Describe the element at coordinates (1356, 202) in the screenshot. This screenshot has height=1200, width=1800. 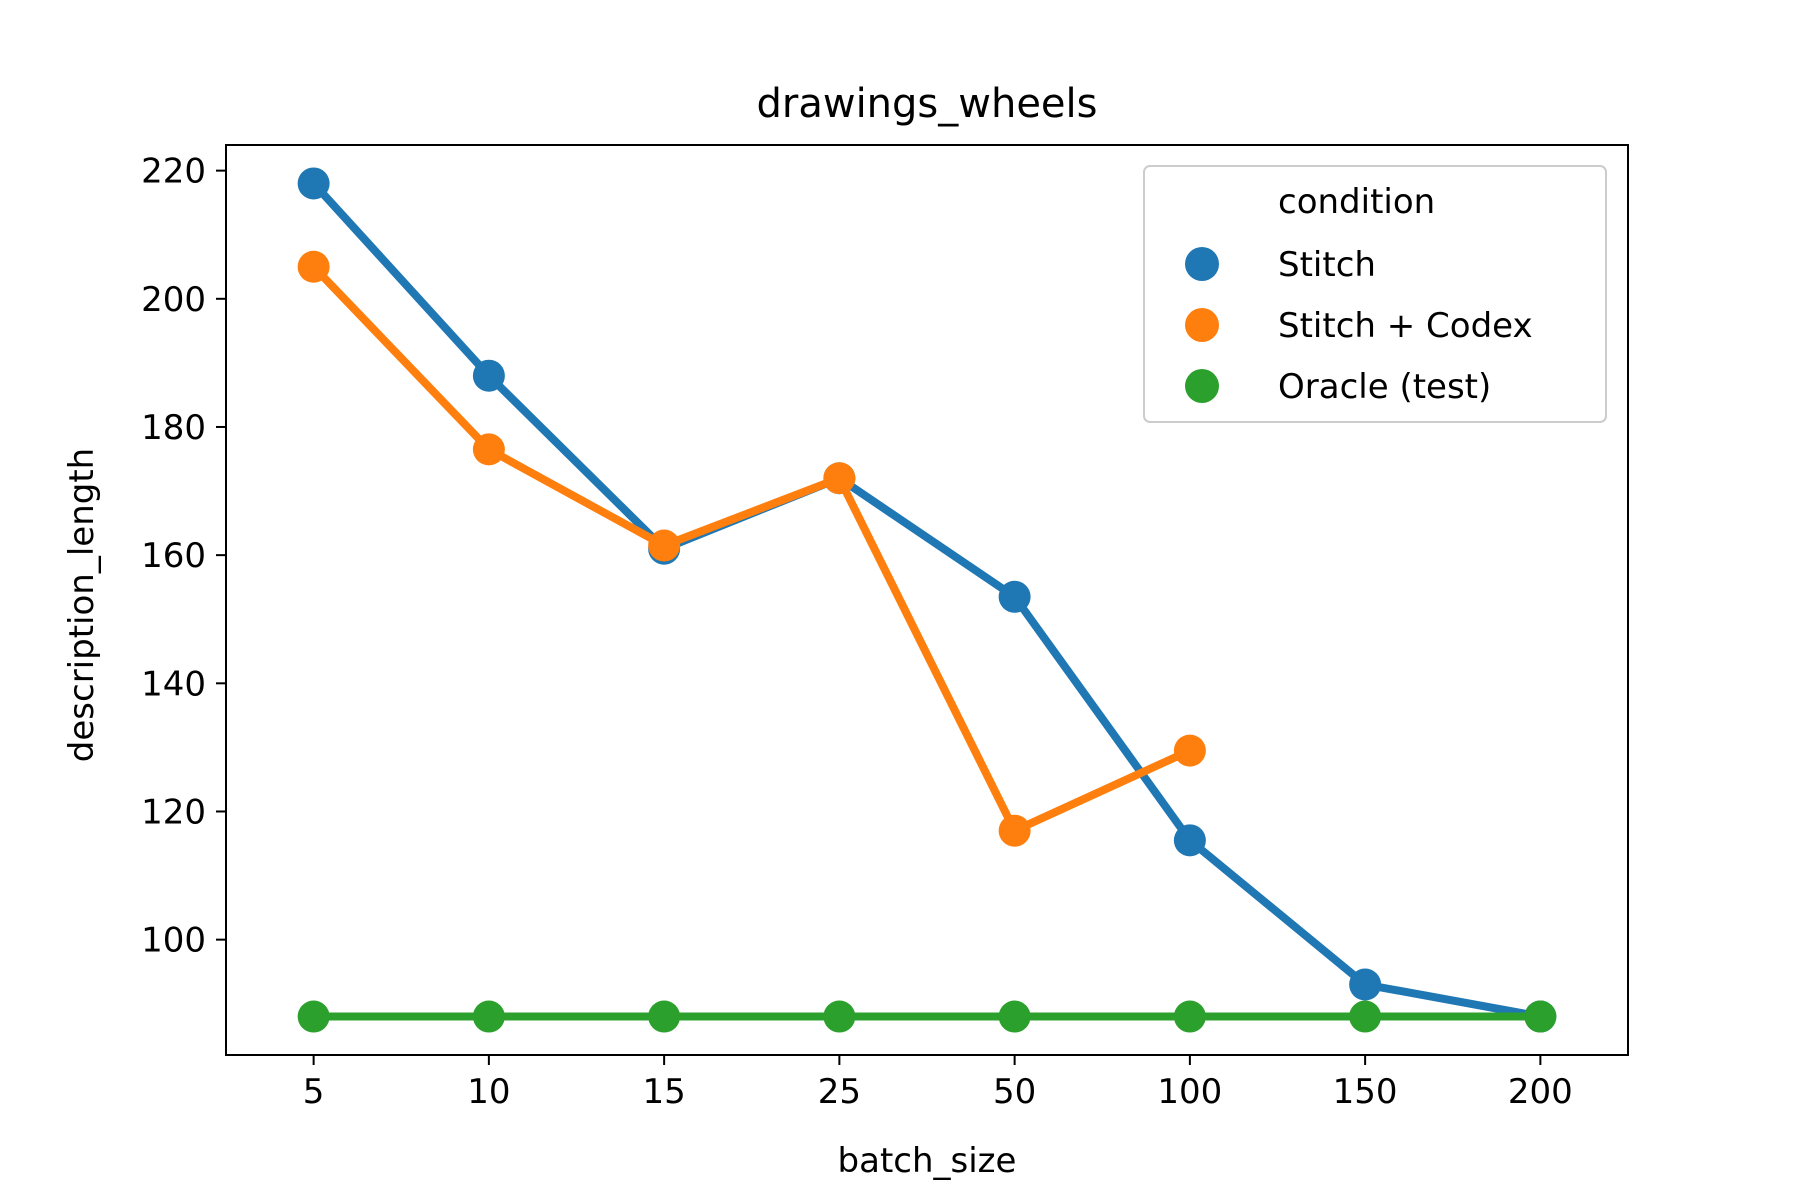
I see `legend-title: condition` at that location.